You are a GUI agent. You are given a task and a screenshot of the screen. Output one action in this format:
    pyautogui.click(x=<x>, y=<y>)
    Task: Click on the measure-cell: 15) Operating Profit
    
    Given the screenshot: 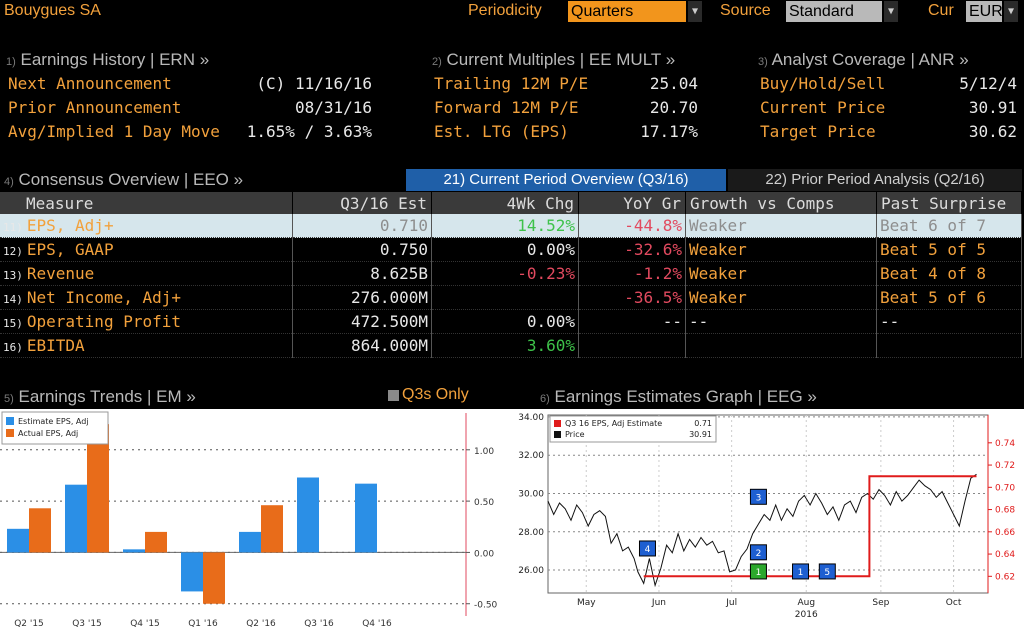 What is the action you would take?
    pyautogui.click(x=146, y=321)
    